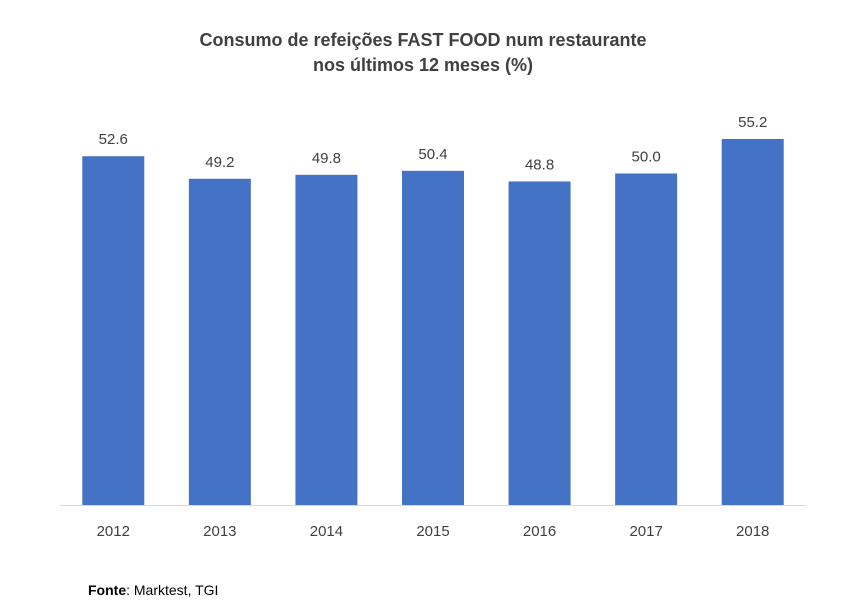 This screenshot has height=609, width=846. Describe the element at coordinates (752, 122) in the screenshot. I see `value-label-2018: 55.2` at that location.